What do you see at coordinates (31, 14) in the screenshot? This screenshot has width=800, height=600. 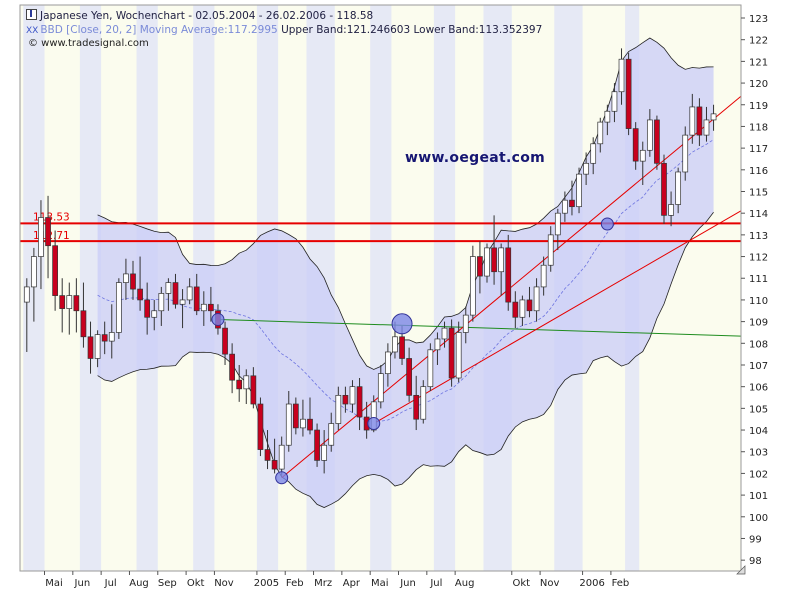 I see `series-checkbox-icon` at bounding box center [31, 14].